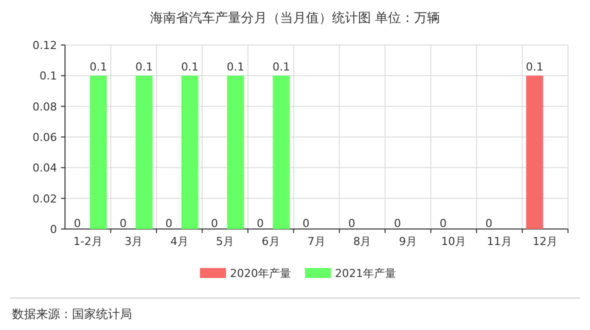 Image resolution: width=590 pixels, height=330 pixels. I want to click on x-tick-label: 3月, so click(133, 241).